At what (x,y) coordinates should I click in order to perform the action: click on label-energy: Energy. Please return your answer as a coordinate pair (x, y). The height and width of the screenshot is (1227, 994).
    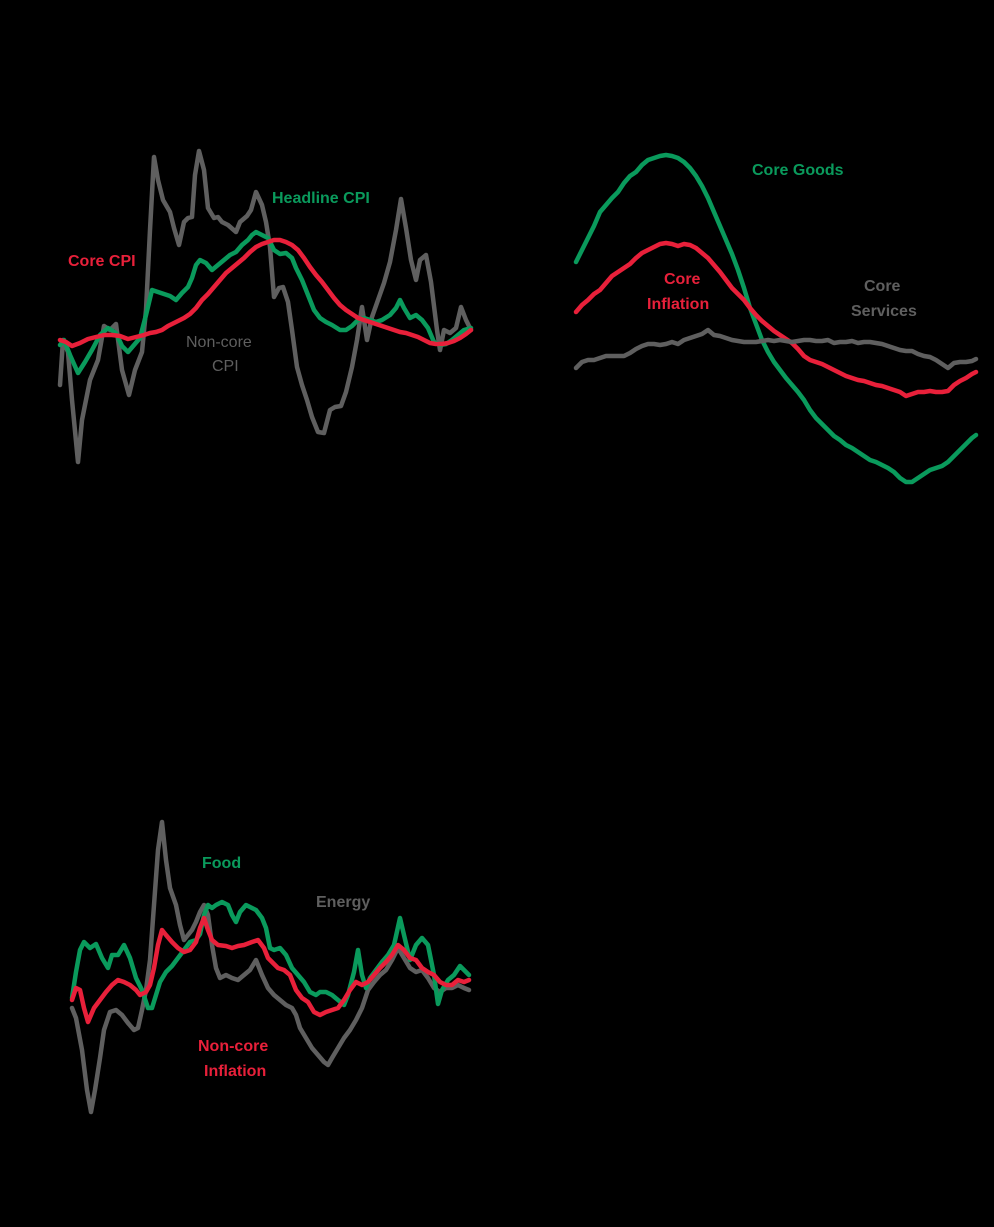
    Looking at the image, I should click on (343, 902).